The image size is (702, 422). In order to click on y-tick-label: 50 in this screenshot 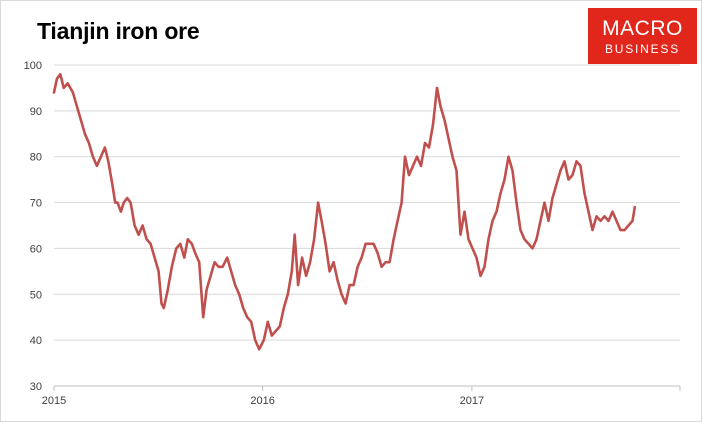, I will do `click(36, 295)`.